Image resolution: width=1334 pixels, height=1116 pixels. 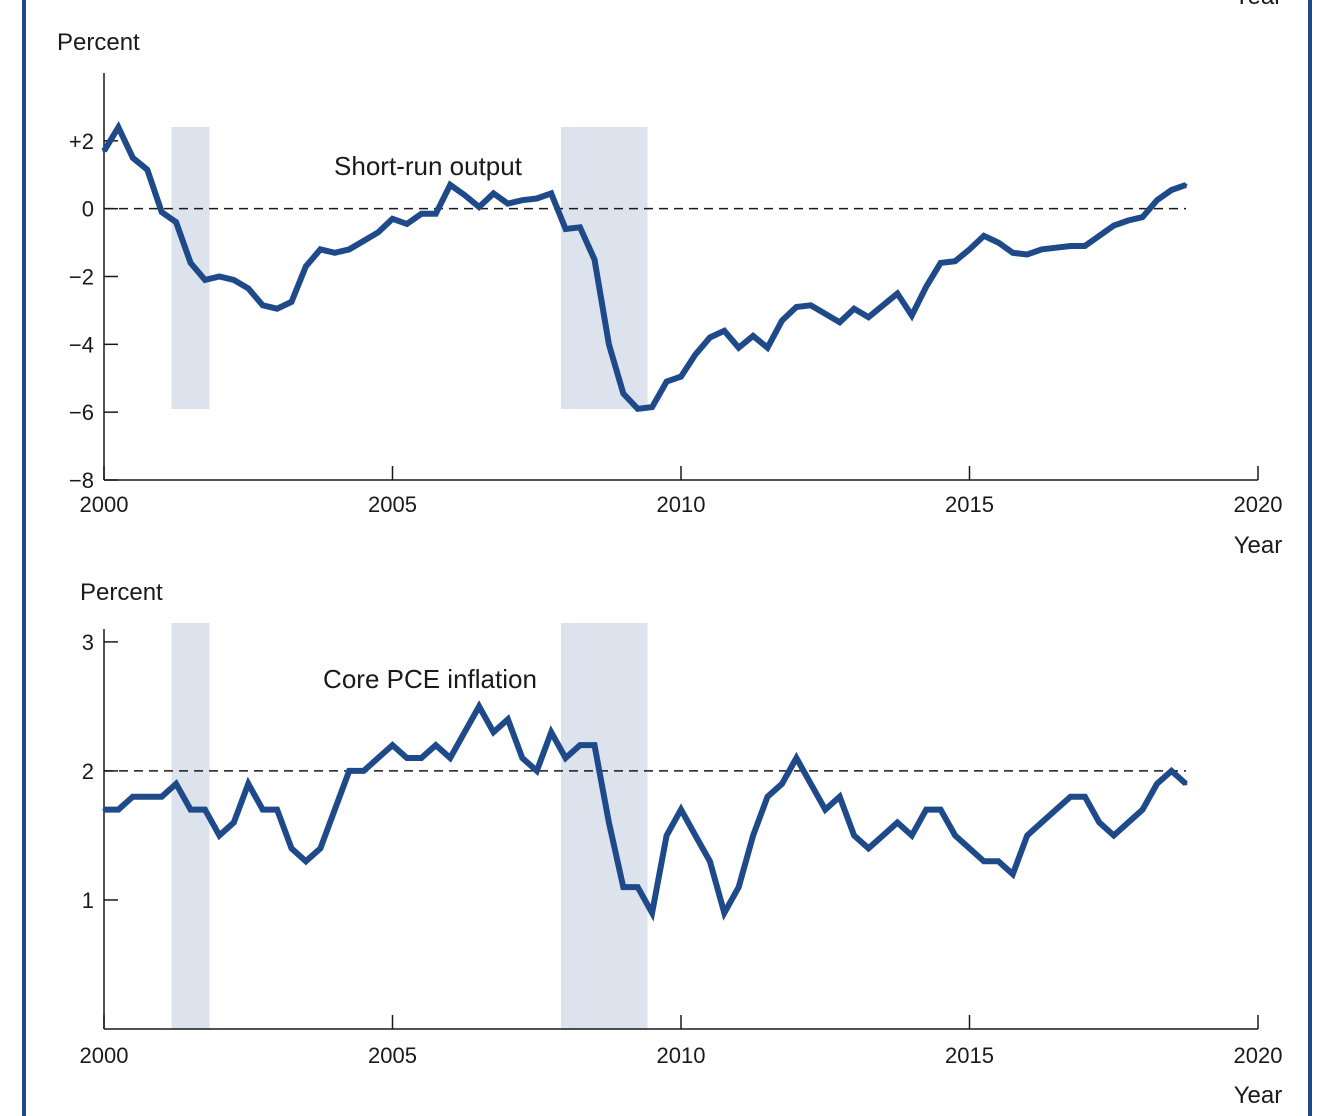 I want to click on y-tick-label: −8, so click(x=81, y=480).